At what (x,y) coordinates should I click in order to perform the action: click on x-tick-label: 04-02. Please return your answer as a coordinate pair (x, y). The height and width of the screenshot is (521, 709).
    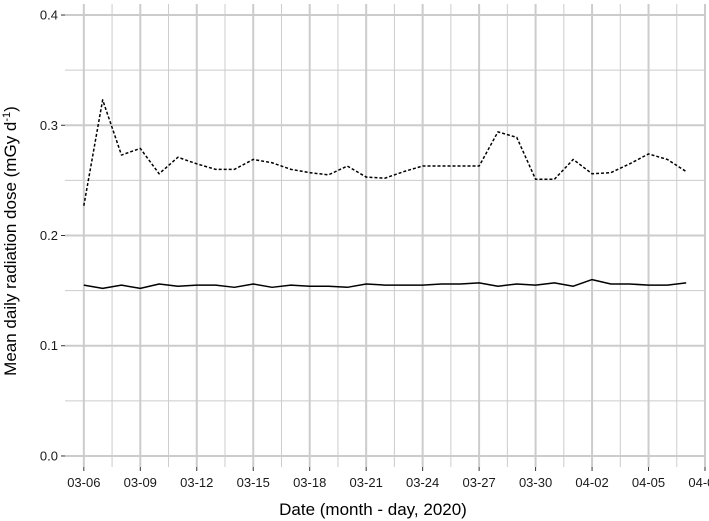
    Looking at the image, I should click on (591, 482).